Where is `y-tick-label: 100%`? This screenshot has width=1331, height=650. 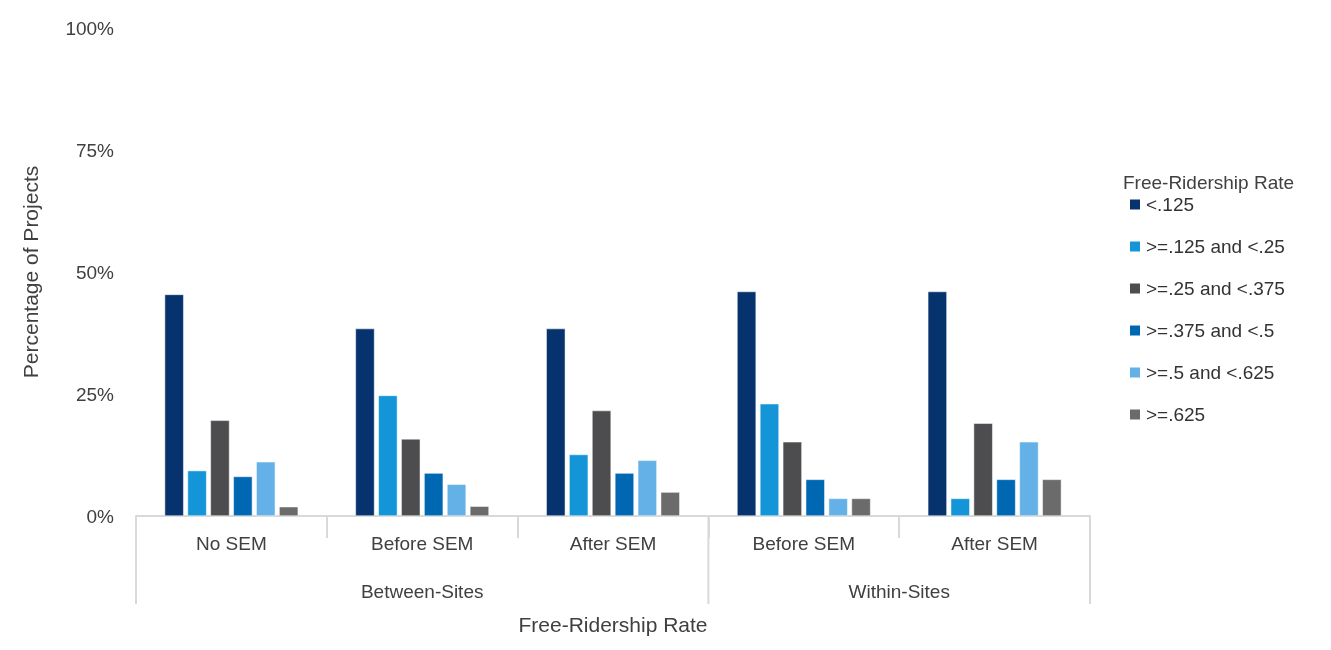 y-tick-label: 100% is located at coordinates (90, 28).